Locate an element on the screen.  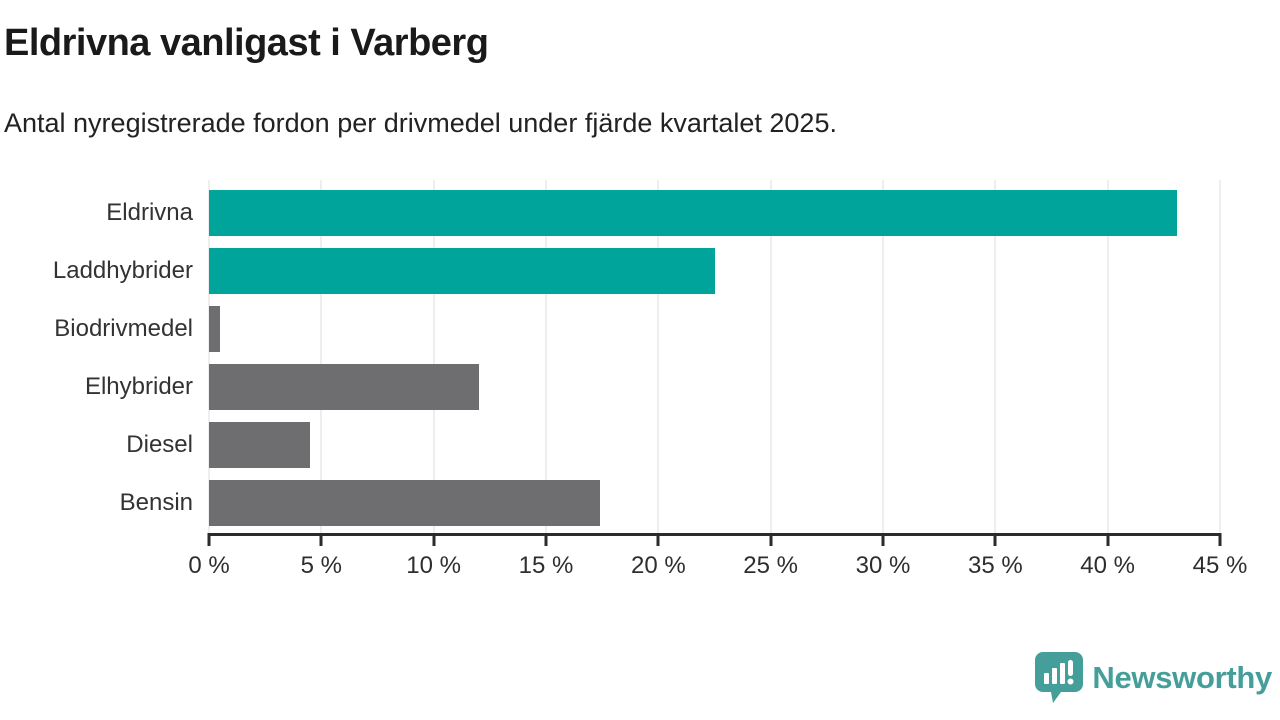
brand-name: Newsworthy is located at coordinates (1182, 677).